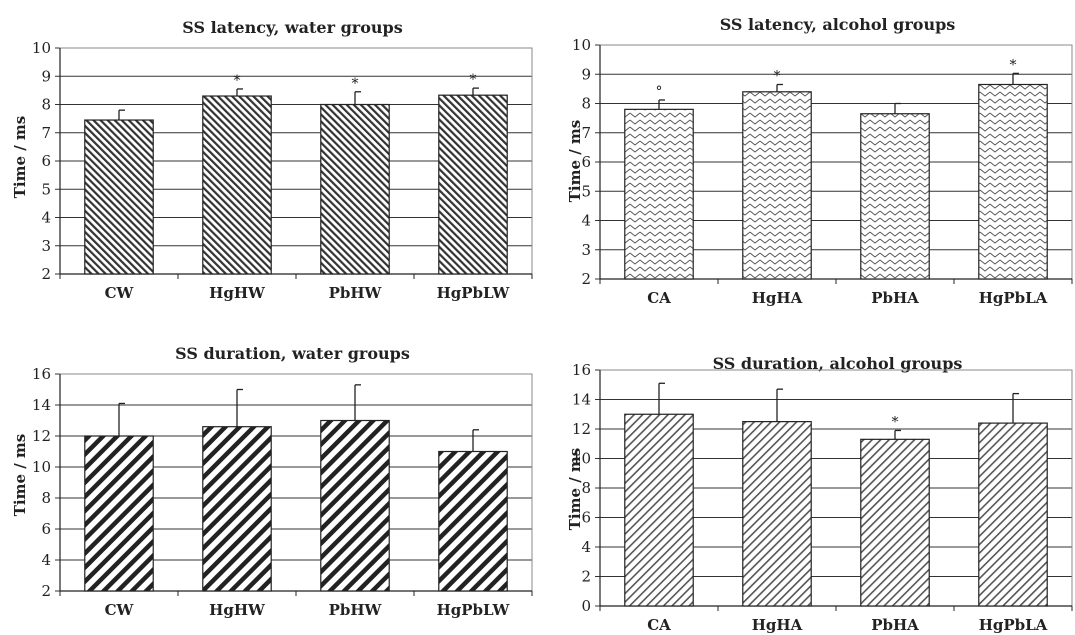  Describe the element at coordinates (837, 363) in the screenshot. I see `chart-title: SS duration, alcohol groups` at that location.